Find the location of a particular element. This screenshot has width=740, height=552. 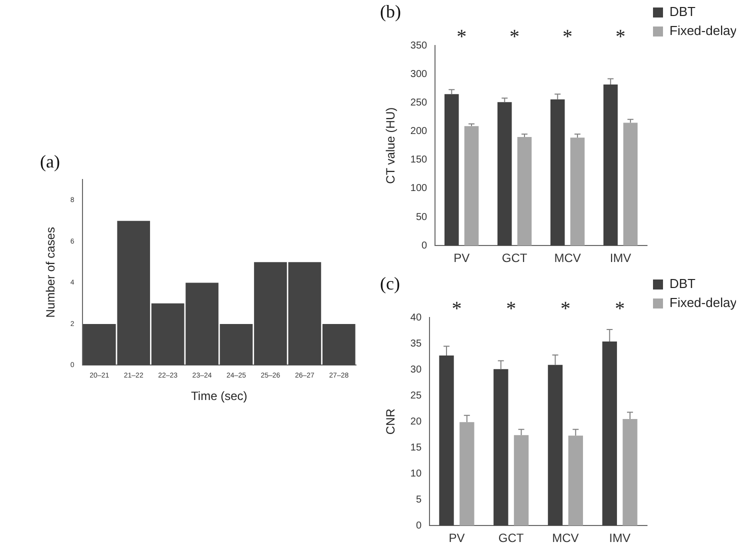

y-tick-label: 10 is located at coordinates (416, 474).